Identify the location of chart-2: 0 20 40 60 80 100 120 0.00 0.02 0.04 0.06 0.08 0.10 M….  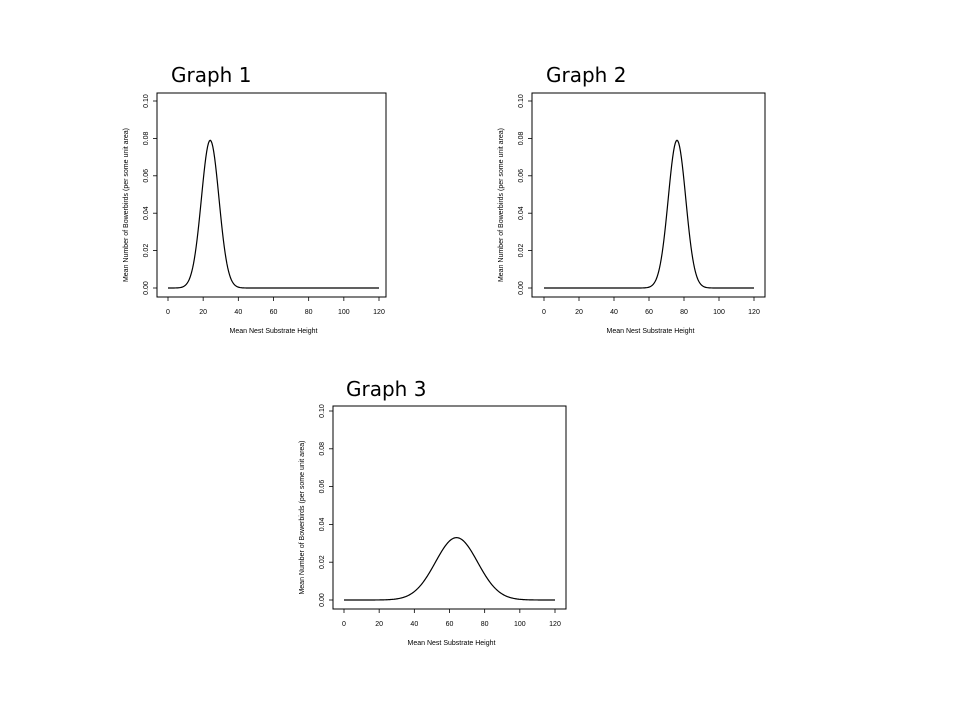
(632, 213).